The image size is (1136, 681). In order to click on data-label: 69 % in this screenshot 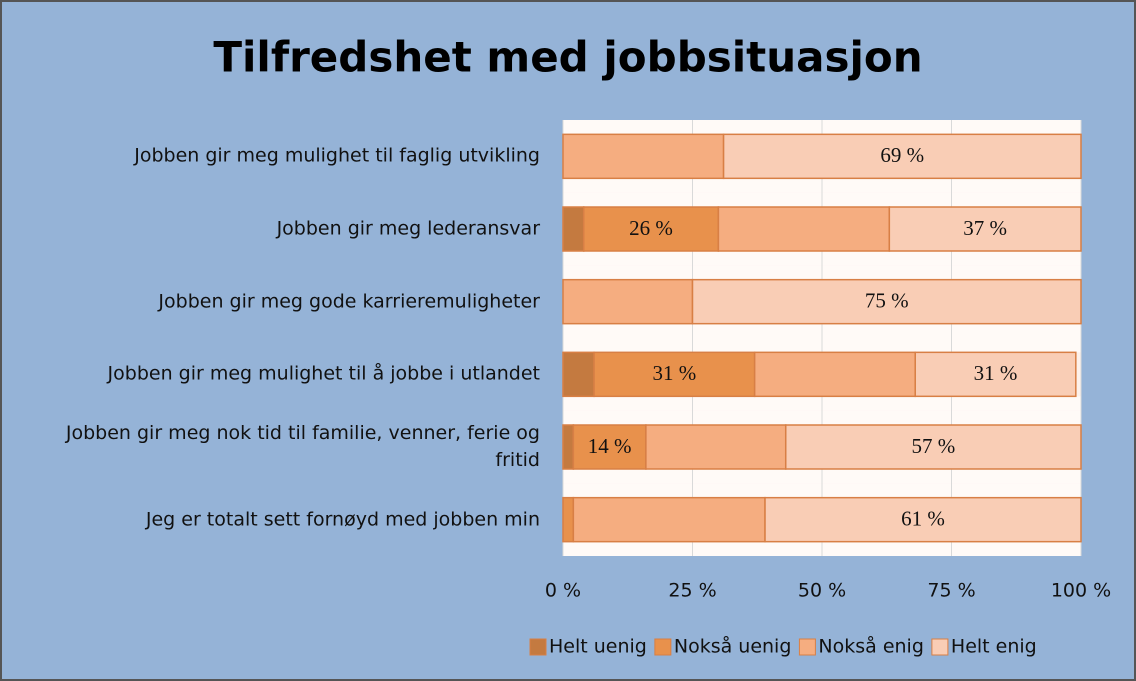, I will do `click(902, 155)`.